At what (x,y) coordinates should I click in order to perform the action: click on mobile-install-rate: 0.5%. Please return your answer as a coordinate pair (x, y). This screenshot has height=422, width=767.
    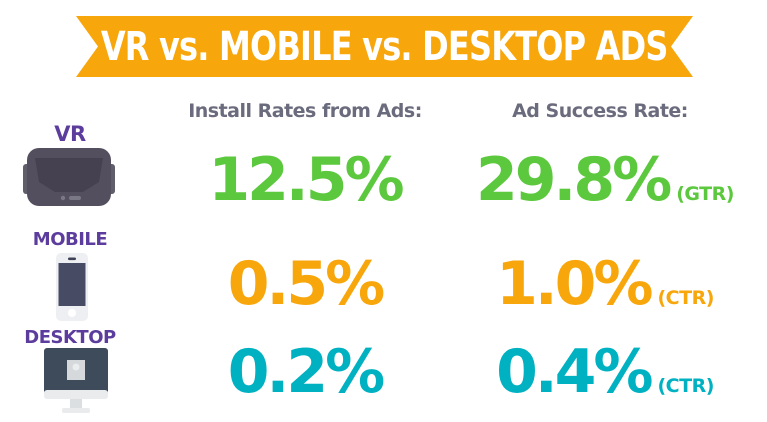
    Looking at the image, I should click on (305, 282).